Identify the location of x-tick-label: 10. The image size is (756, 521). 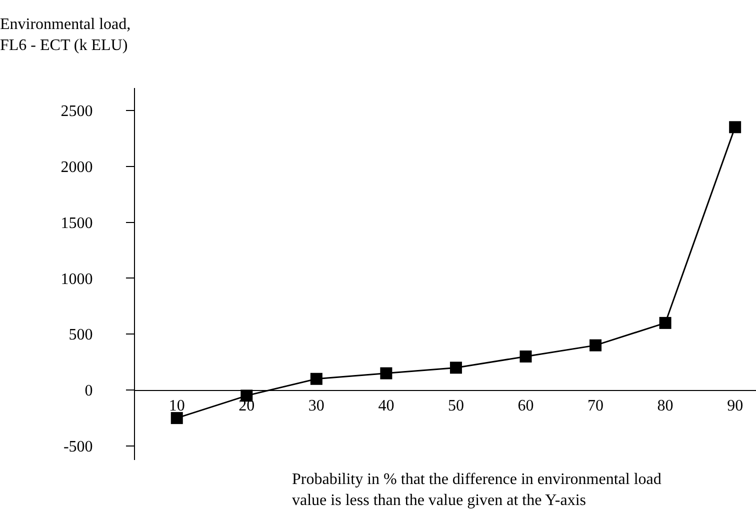
(176, 405).